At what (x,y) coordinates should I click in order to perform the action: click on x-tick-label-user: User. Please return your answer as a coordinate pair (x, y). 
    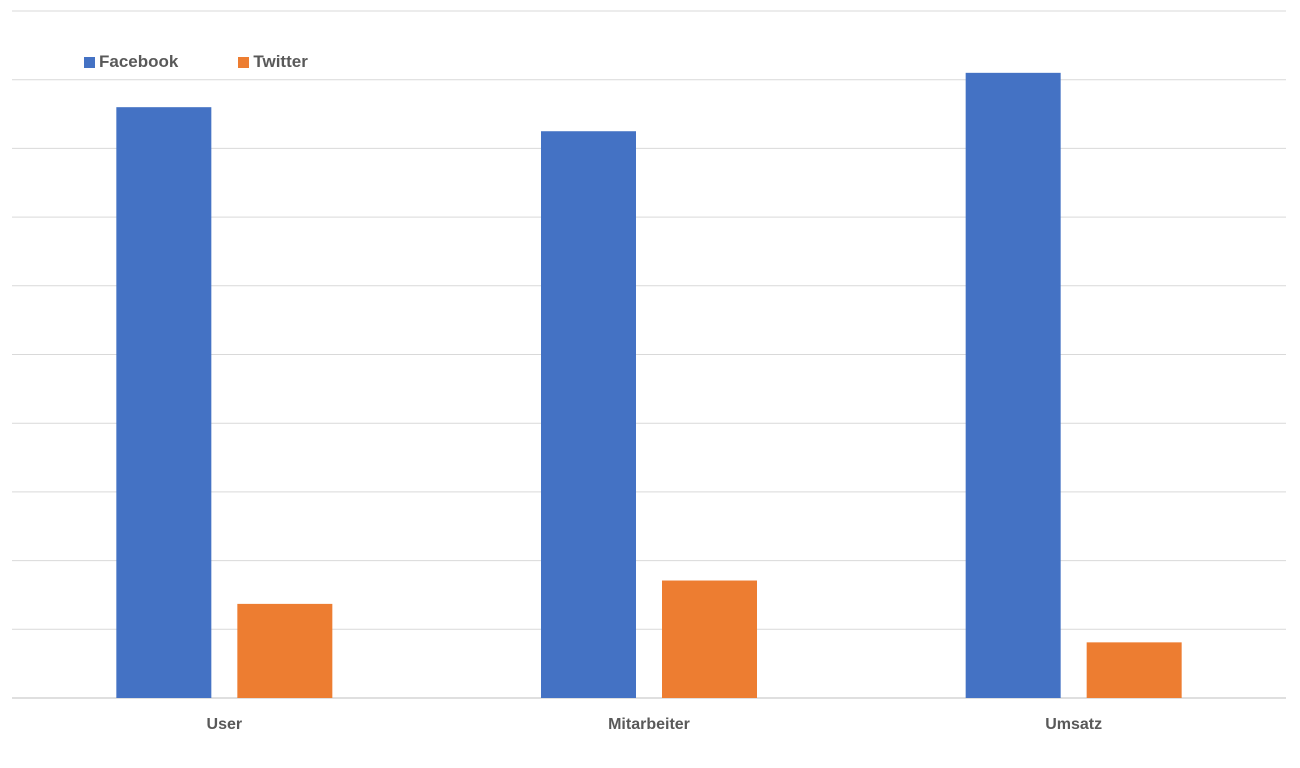
    Looking at the image, I should click on (225, 724).